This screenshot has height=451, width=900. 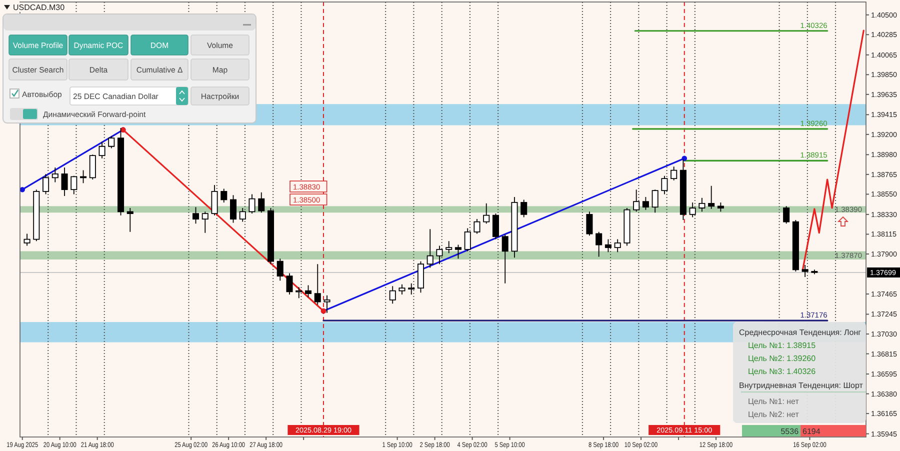 I want to click on data-label: 6194, so click(x=811, y=431).